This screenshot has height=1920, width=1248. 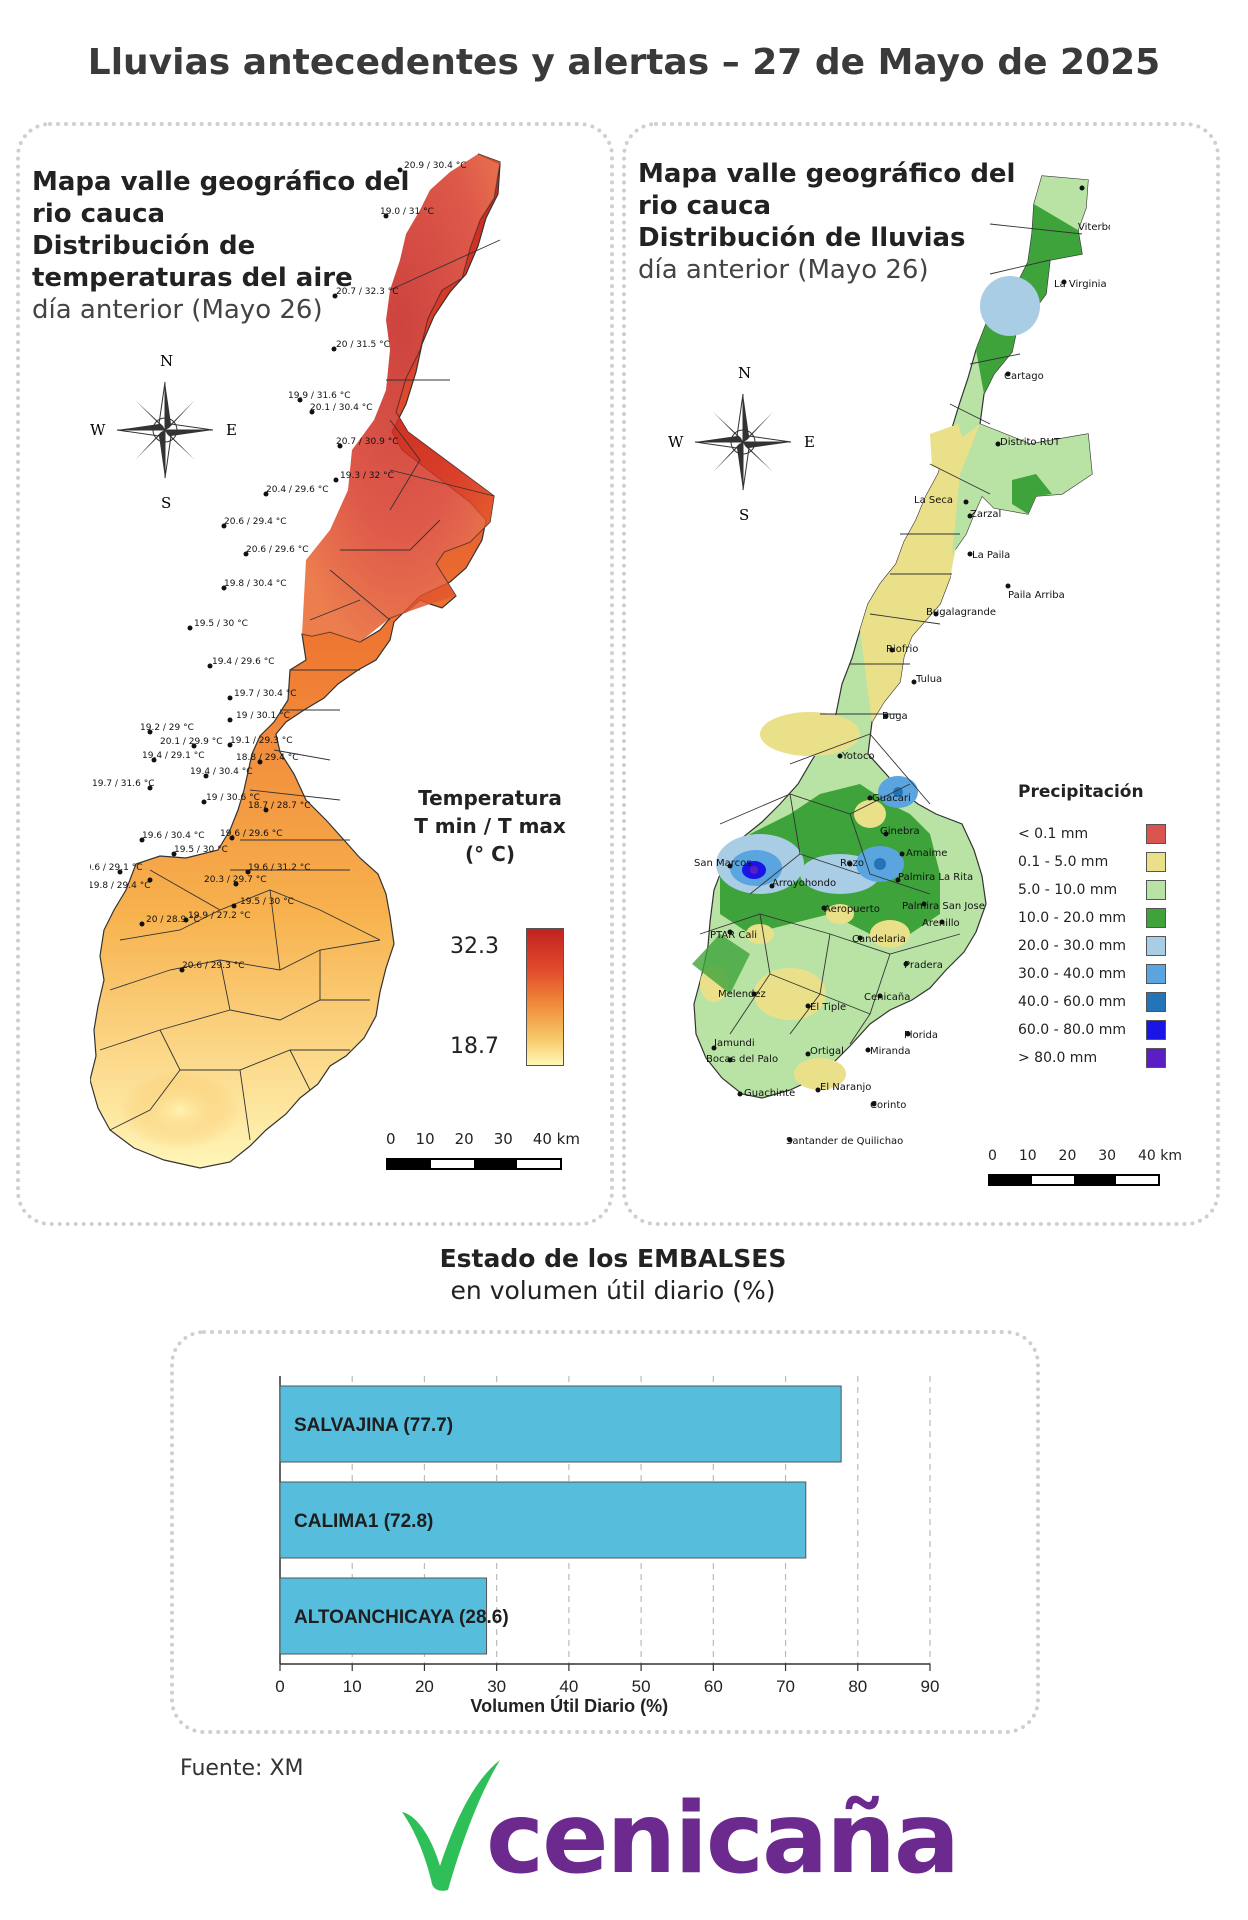 I want to click on temperature-title-line: Mapa valle geográfico del, so click(x=221, y=182).